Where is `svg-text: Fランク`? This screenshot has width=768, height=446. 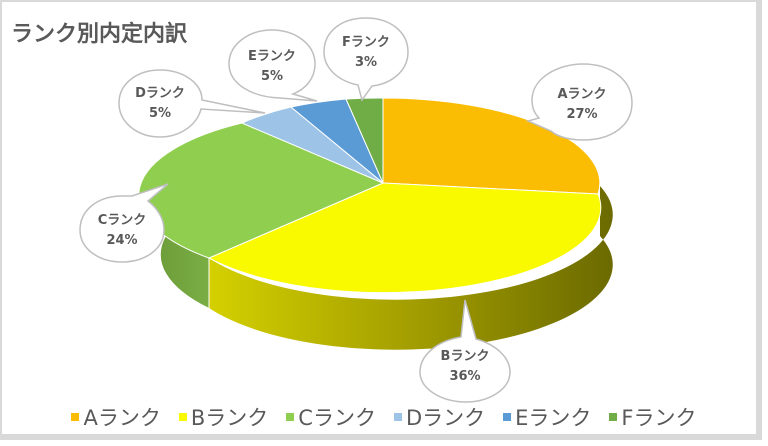
svg-text: Fランク is located at coordinates (366, 42).